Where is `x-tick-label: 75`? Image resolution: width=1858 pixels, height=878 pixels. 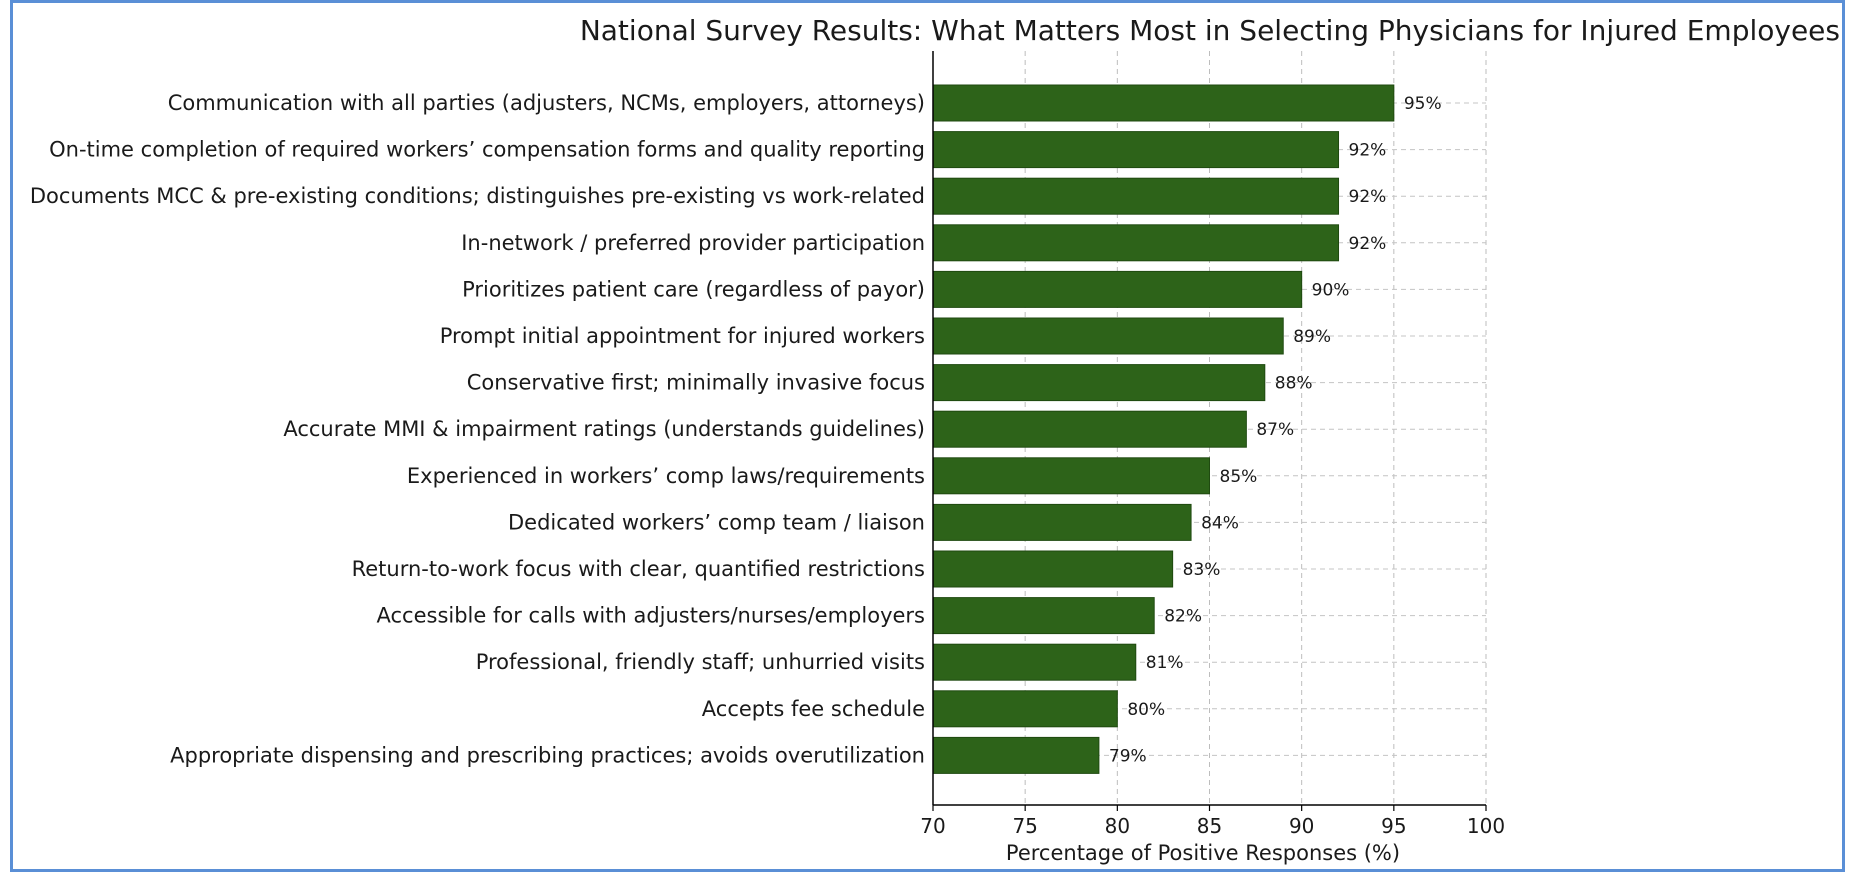 x-tick-label: 75 is located at coordinates (1024, 826).